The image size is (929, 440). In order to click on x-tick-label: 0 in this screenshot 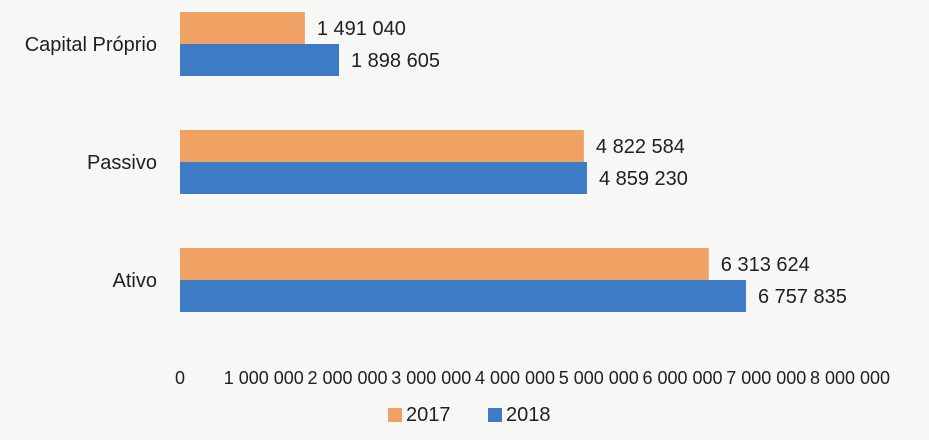, I will do `click(180, 378)`.